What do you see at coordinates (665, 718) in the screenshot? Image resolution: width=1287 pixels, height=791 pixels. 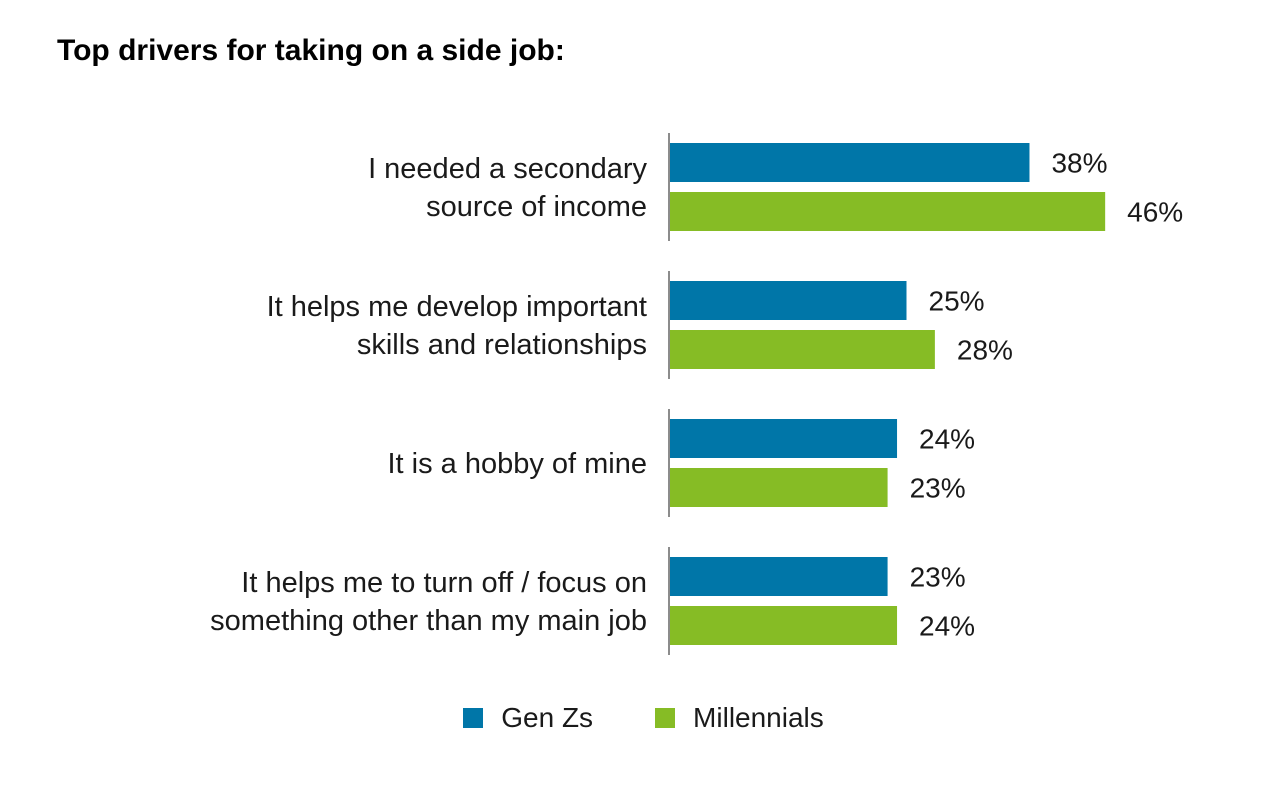 I see `legend-swatch-millennials` at bounding box center [665, 718].